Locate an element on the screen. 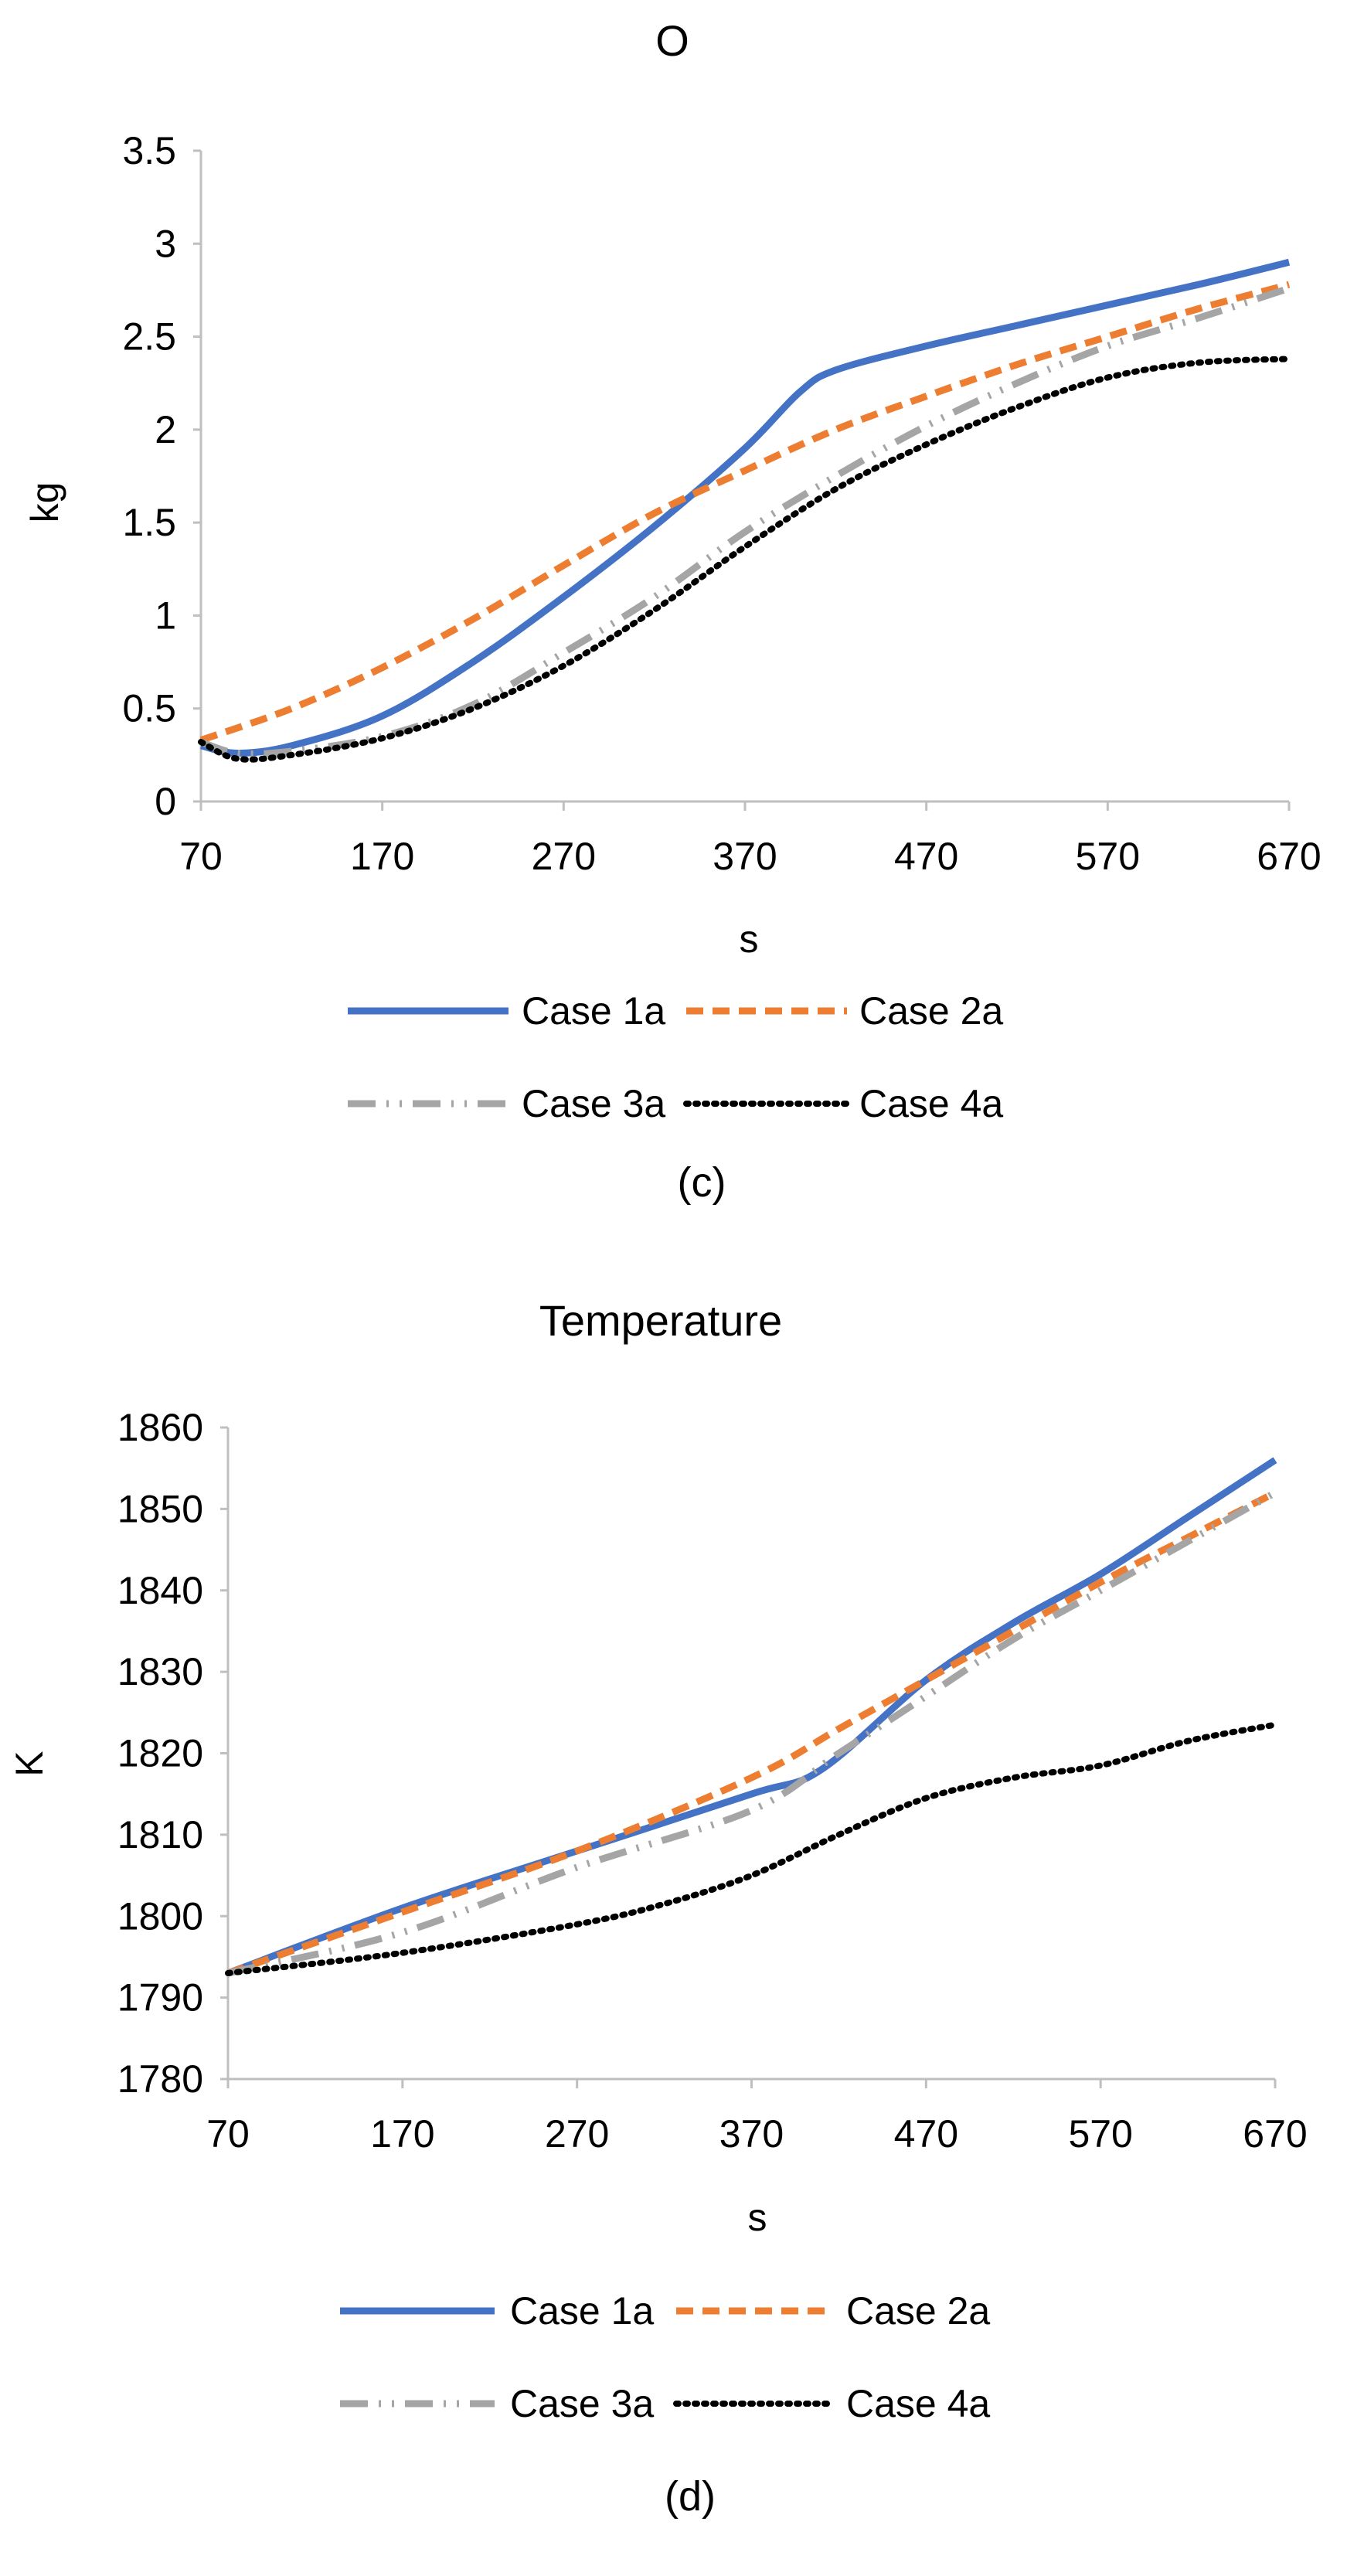  y-tick-label: 3.5 is located at coordinates (149, 150).